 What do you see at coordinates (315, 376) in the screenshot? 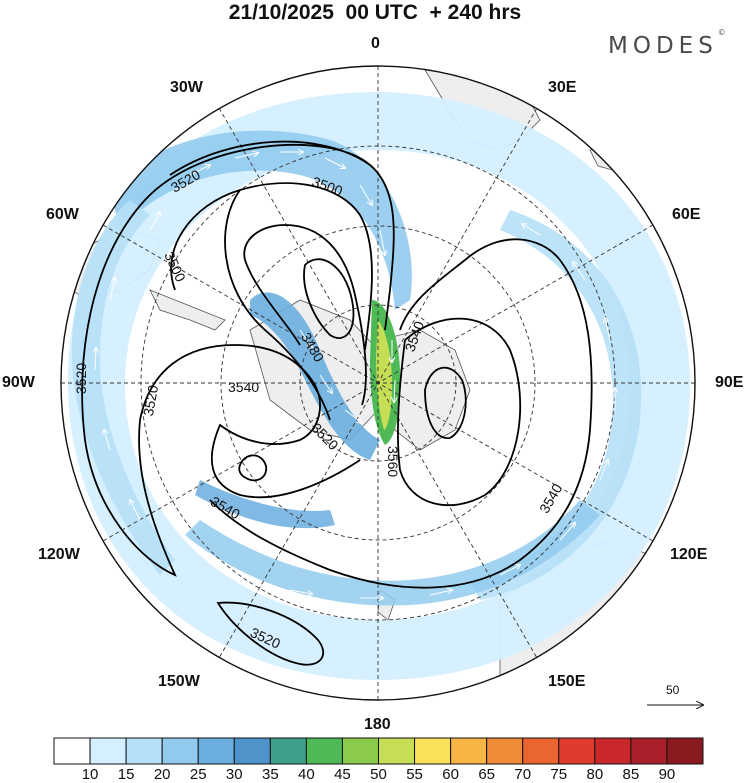
I see `wind-core-trough` at bounding box center [315, 376].